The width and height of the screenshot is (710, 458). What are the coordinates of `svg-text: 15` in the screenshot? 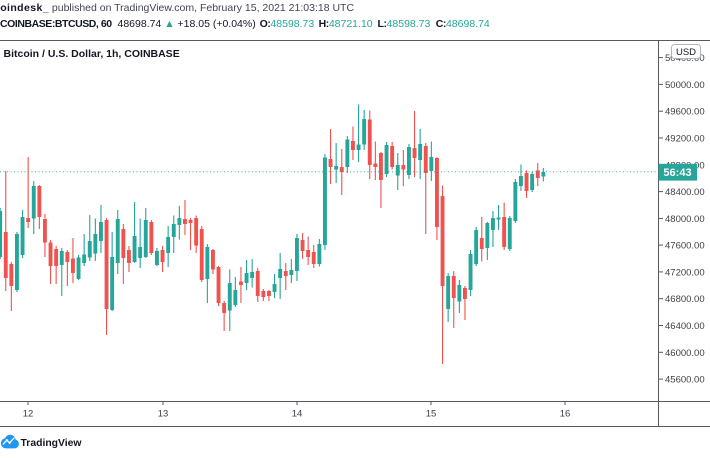 It's located at (431, 414).